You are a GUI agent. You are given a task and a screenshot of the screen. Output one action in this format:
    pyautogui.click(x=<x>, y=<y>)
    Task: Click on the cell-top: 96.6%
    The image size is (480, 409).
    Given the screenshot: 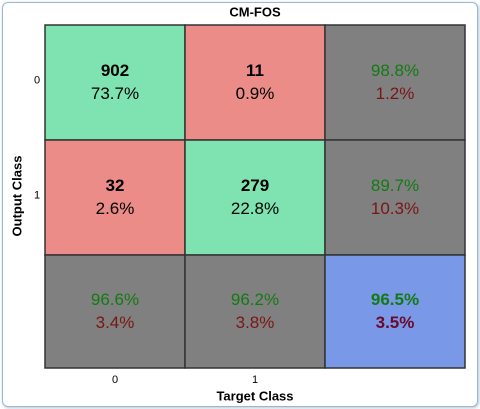 What is the action you would take?
    pyautogui.click(x=115, y=299)
    